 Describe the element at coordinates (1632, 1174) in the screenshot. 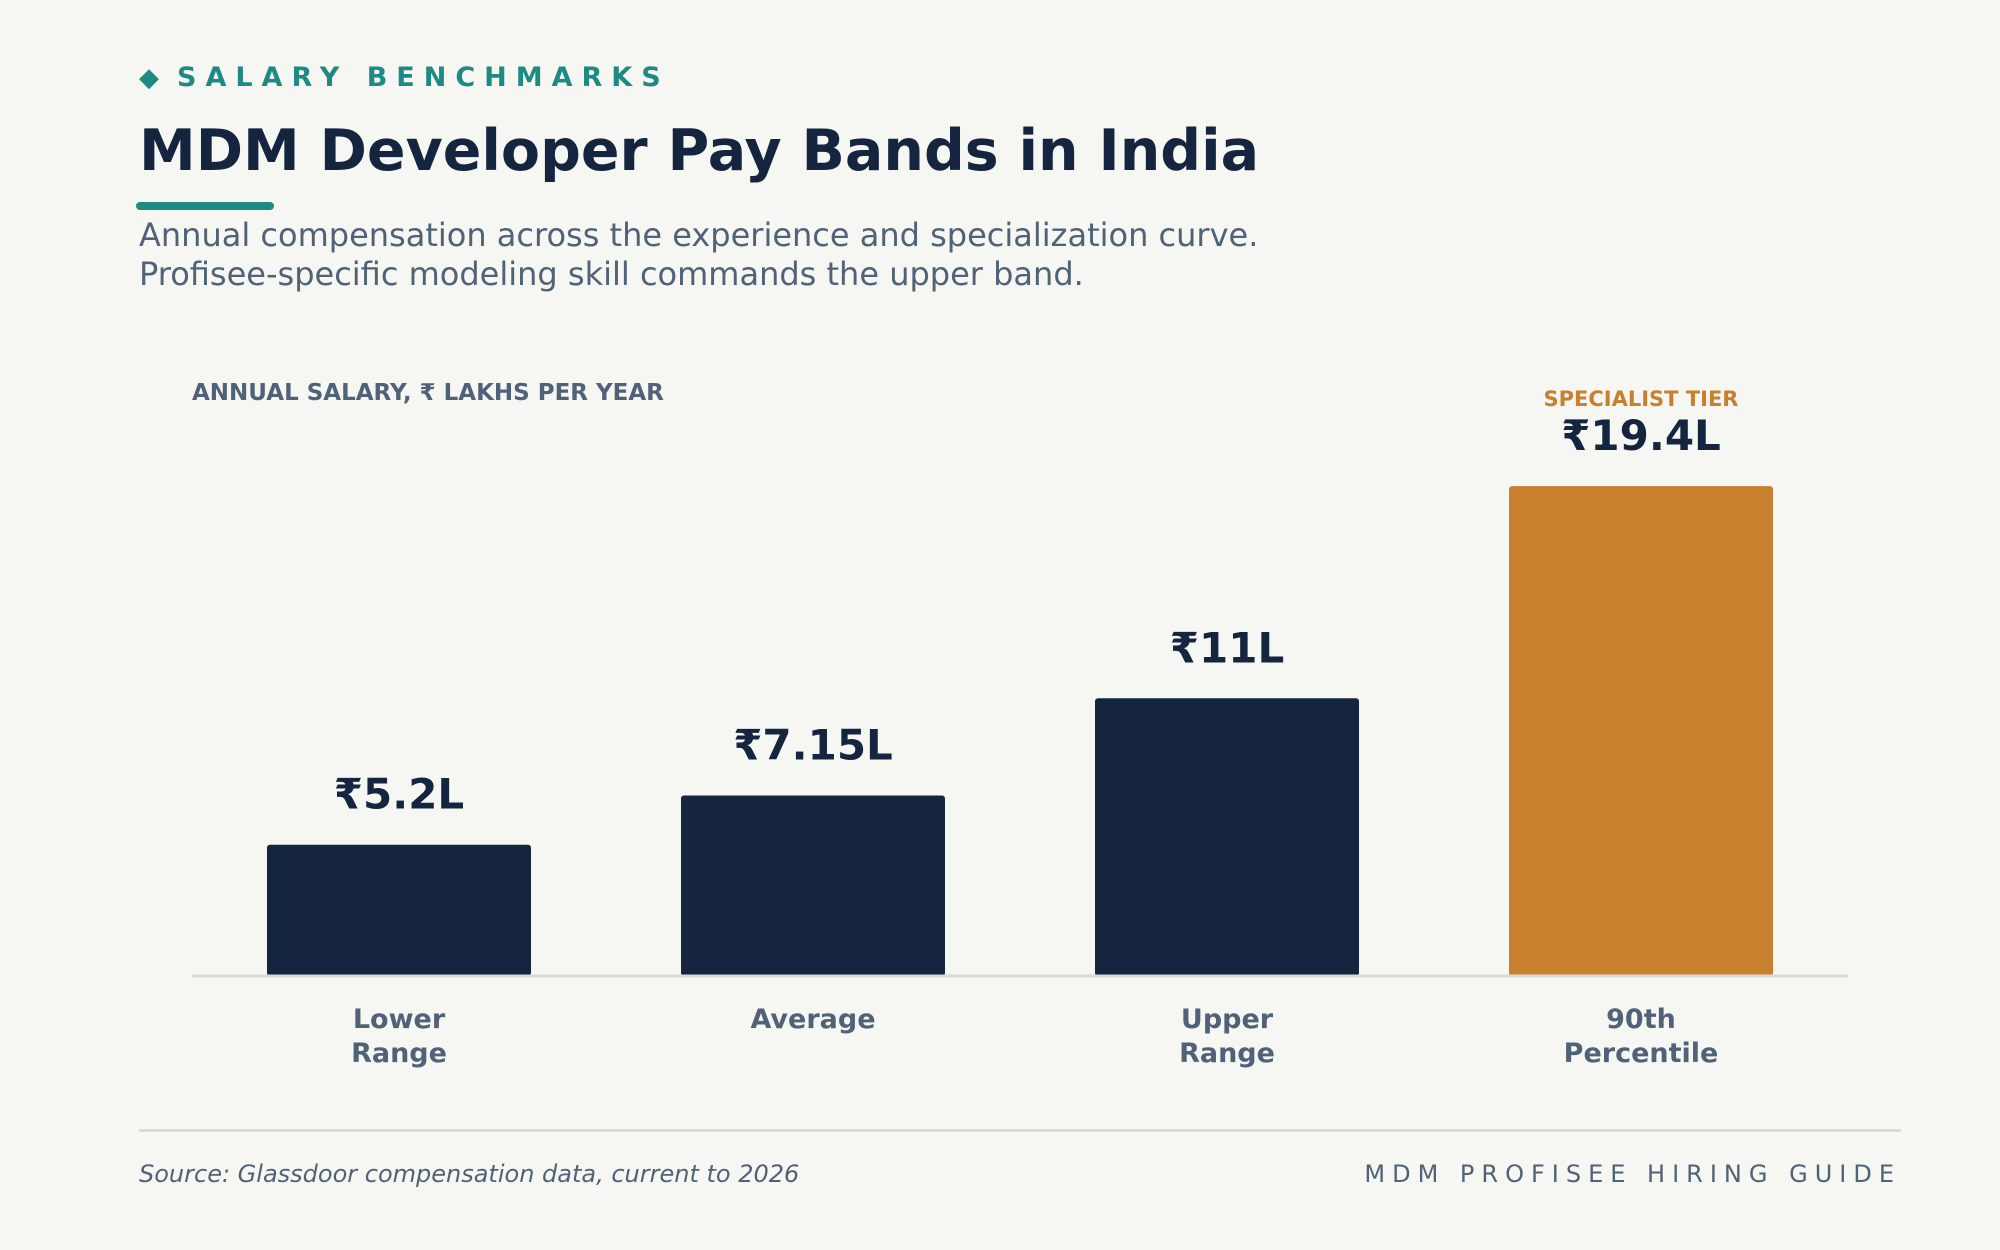

I see `brand-mark: MDM PROFISEE HIRING GUIDE` at that location.